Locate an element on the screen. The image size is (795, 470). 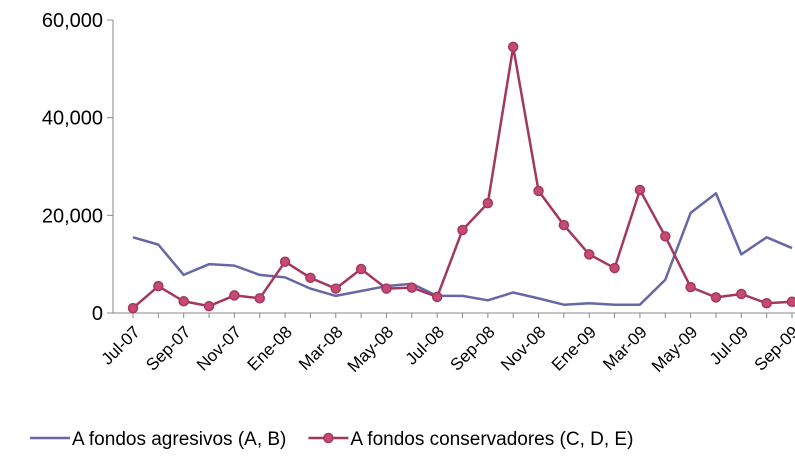
y-tick-label: 0 is located at coordinates (97, 314).